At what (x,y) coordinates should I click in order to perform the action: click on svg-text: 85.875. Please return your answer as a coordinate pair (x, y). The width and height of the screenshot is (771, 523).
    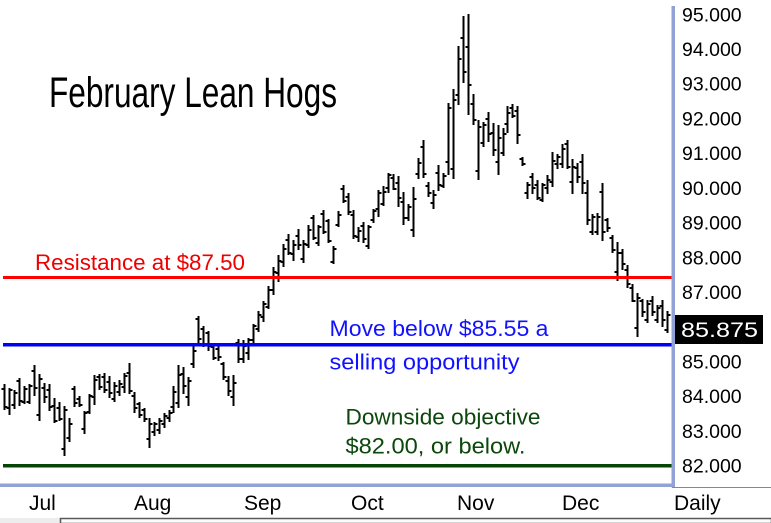
    Looking at the image, I should click on (719, 330).